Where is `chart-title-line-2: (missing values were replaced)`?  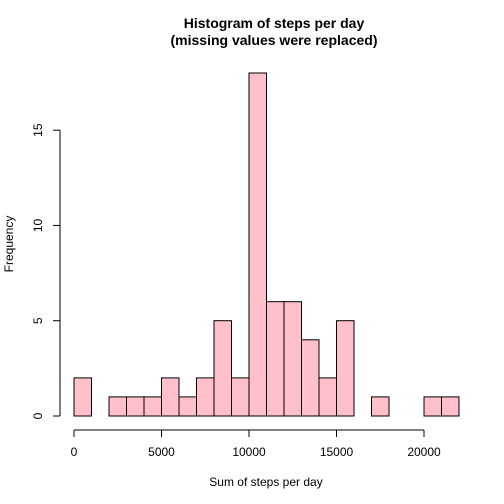 chart-title-line-2: (missing values were replaced) is located at coordinates (274, 40).